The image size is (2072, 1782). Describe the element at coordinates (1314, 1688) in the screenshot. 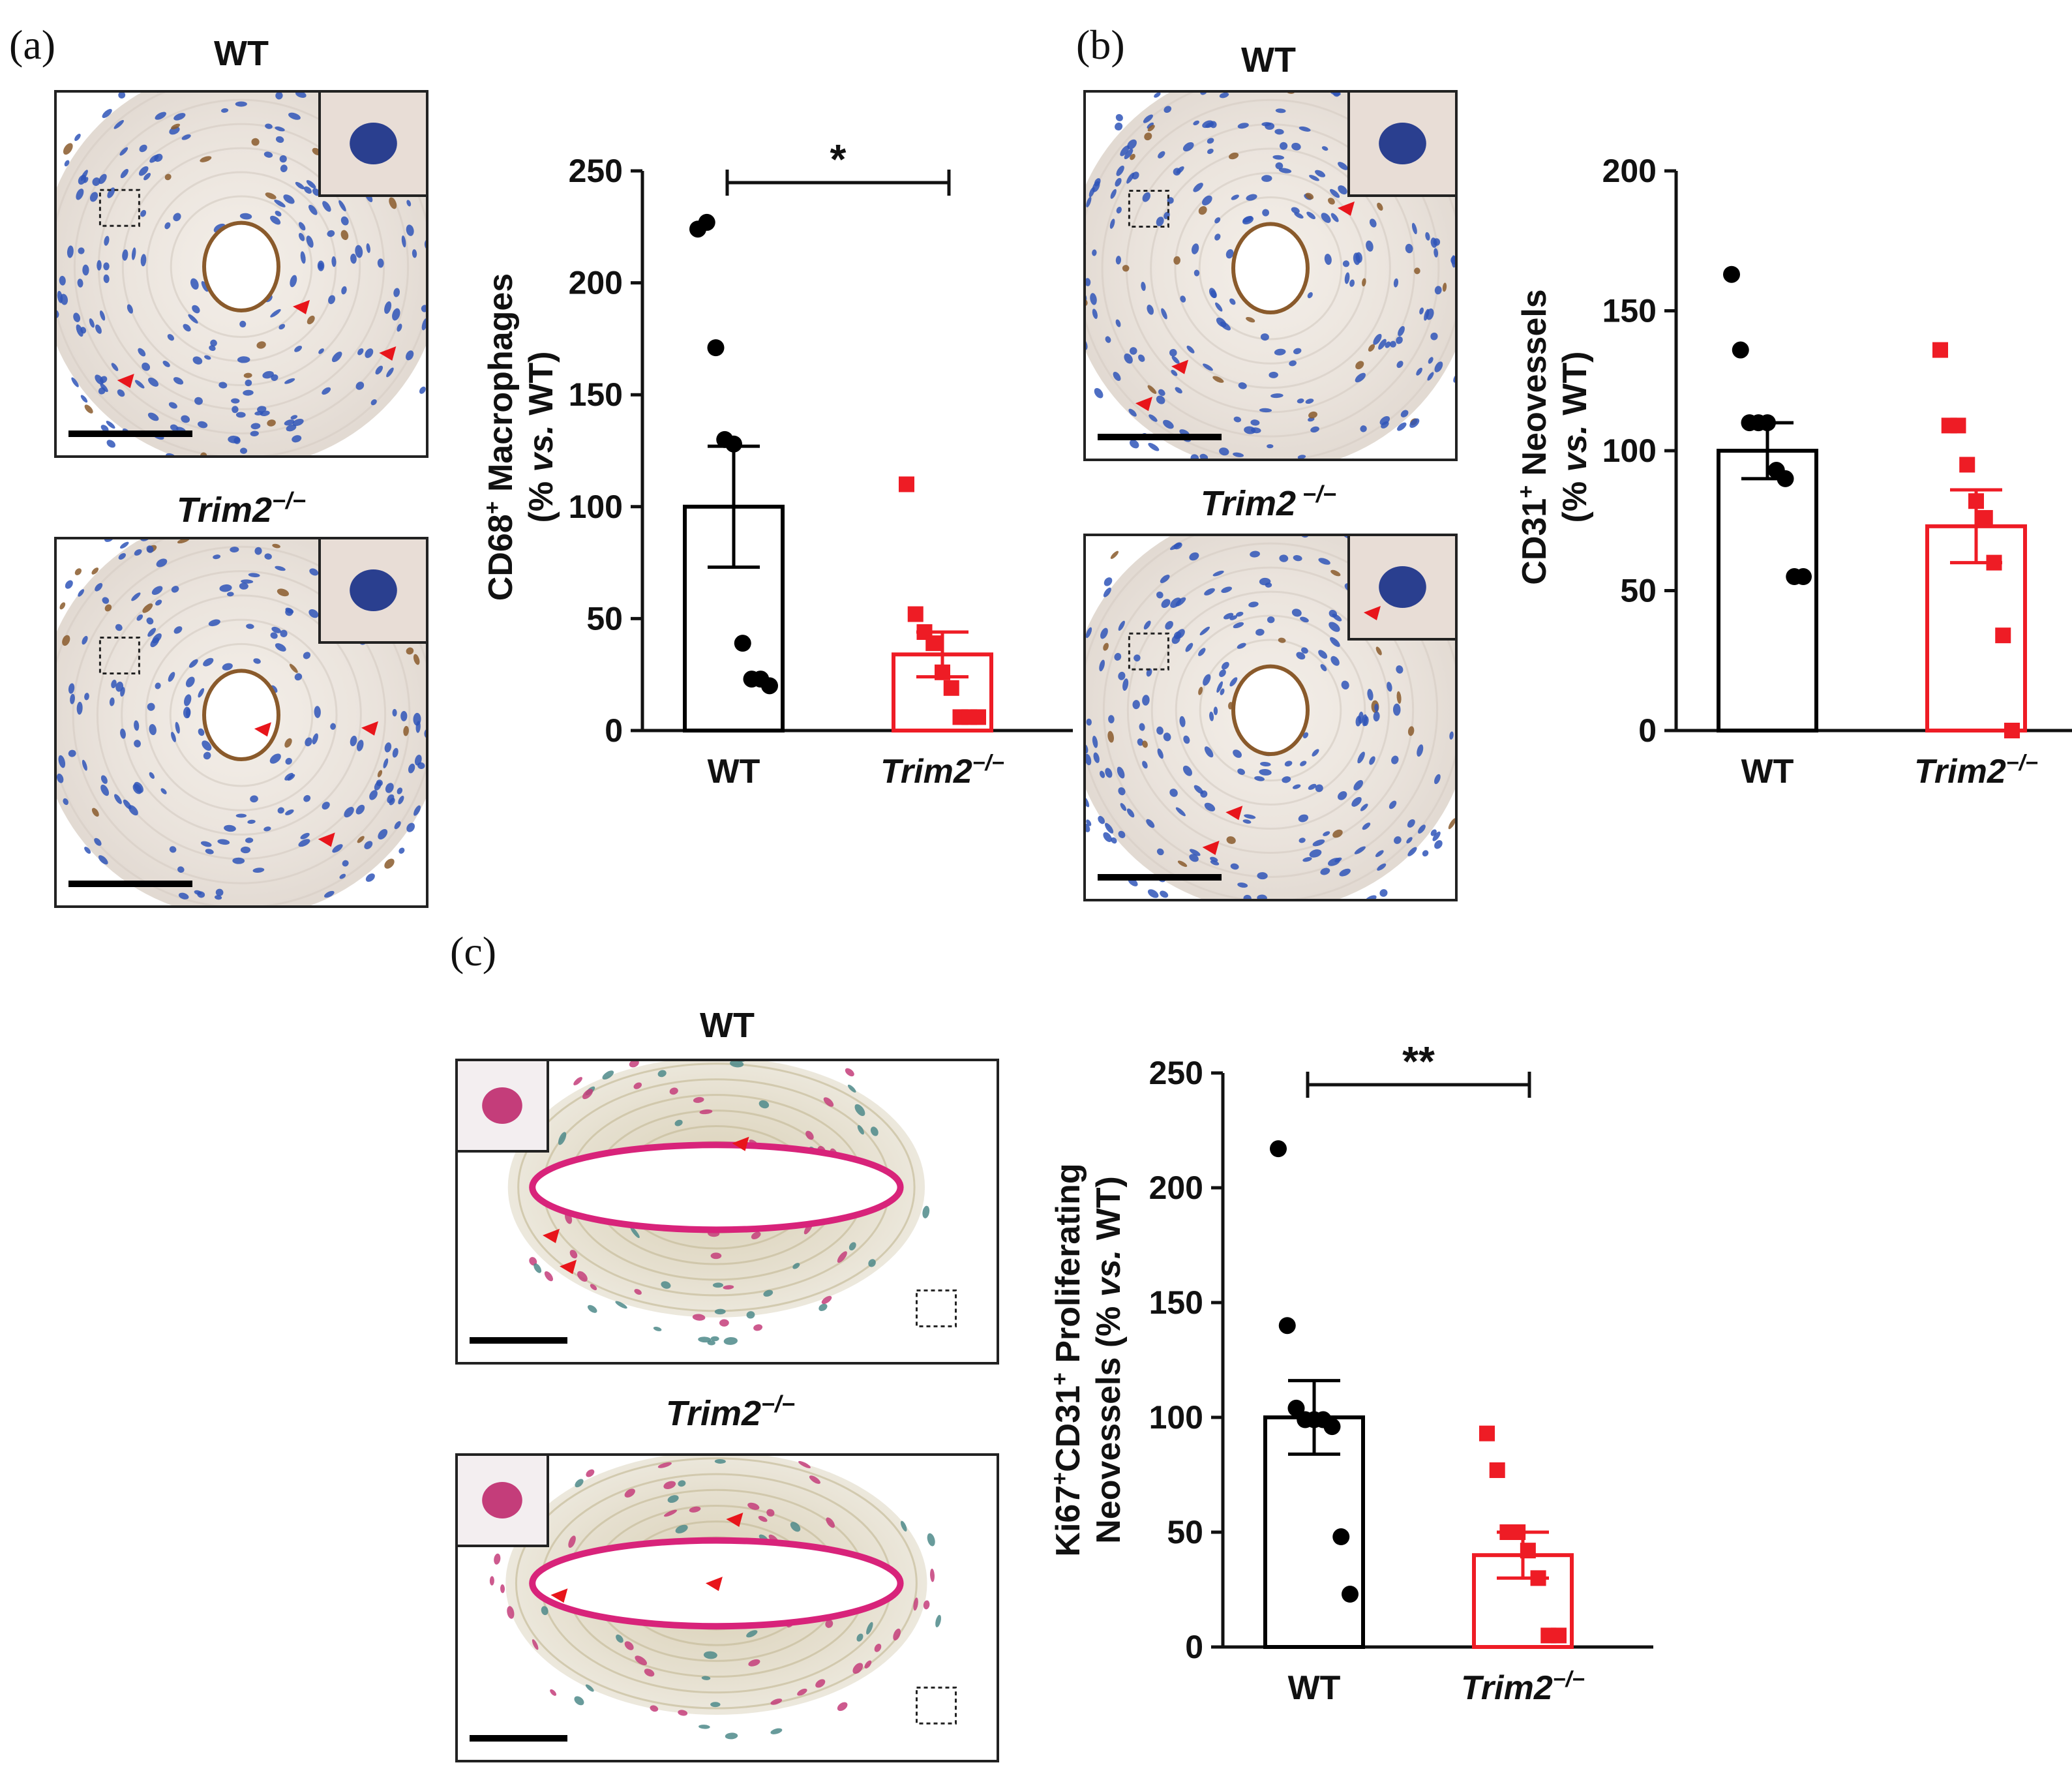

I see `x-category-label: WT` at that location.